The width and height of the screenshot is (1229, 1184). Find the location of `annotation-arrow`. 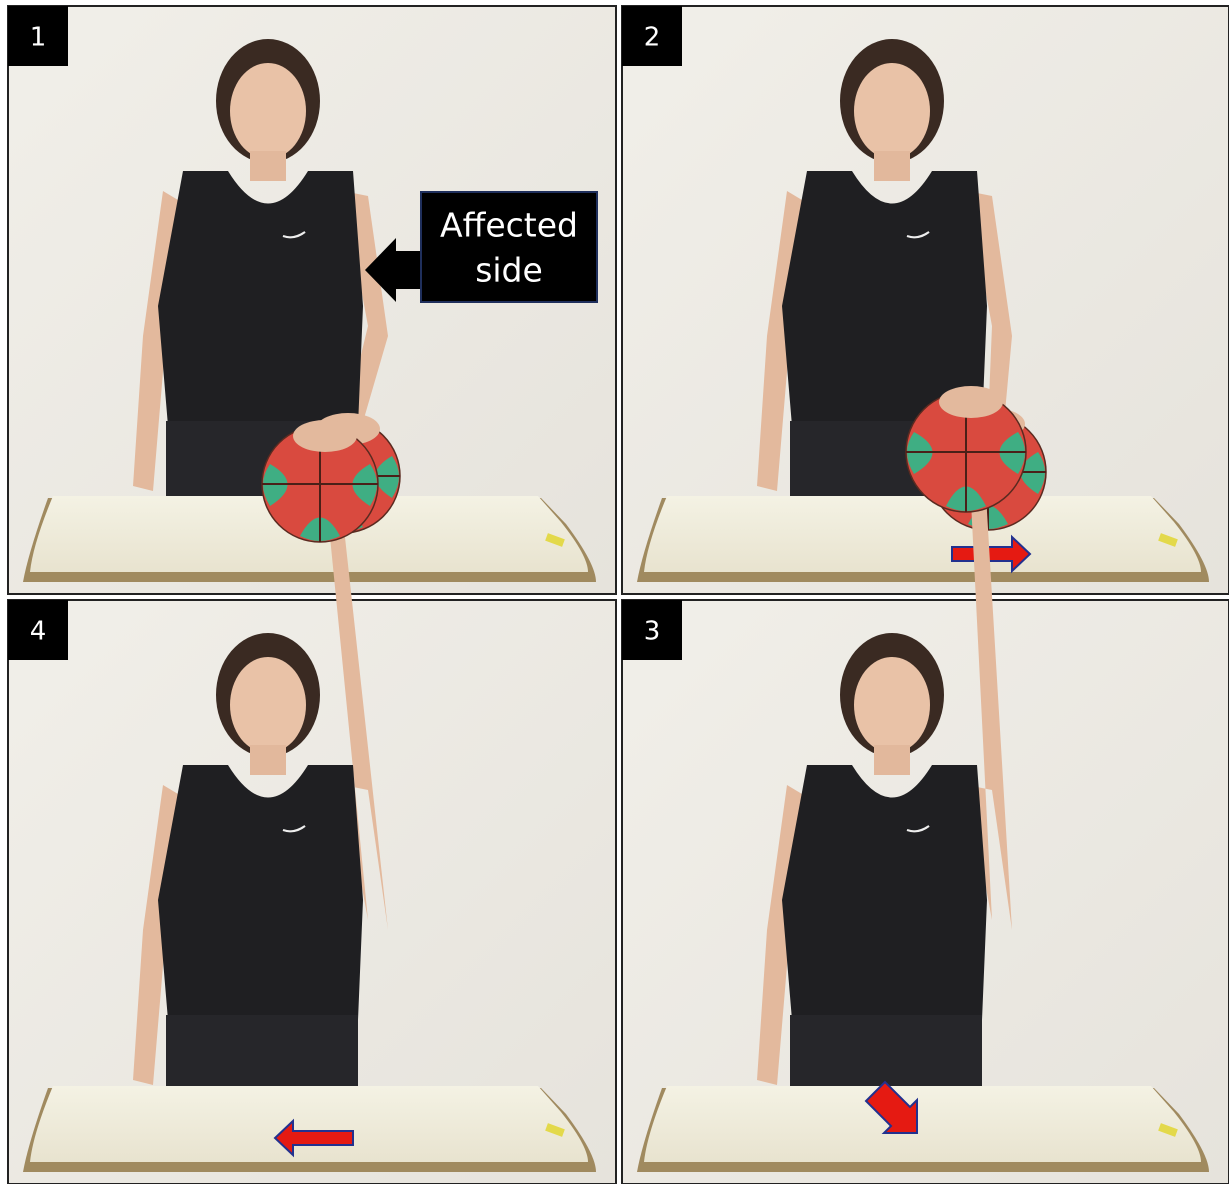

annotation-arrow is located at coordinates (395, 270).